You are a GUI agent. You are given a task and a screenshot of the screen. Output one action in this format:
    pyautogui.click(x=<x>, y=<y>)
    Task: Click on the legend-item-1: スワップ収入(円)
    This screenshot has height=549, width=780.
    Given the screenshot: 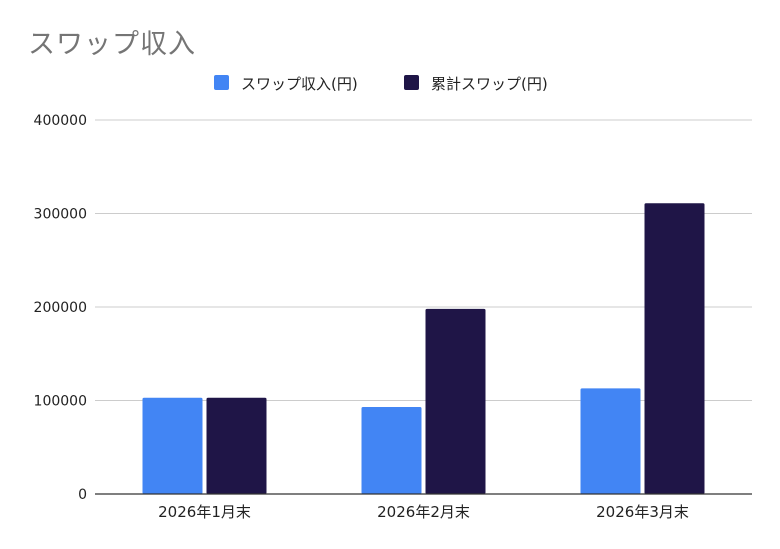 What is the action you would take?
    pyautogui.click(x=286, y=84)
    